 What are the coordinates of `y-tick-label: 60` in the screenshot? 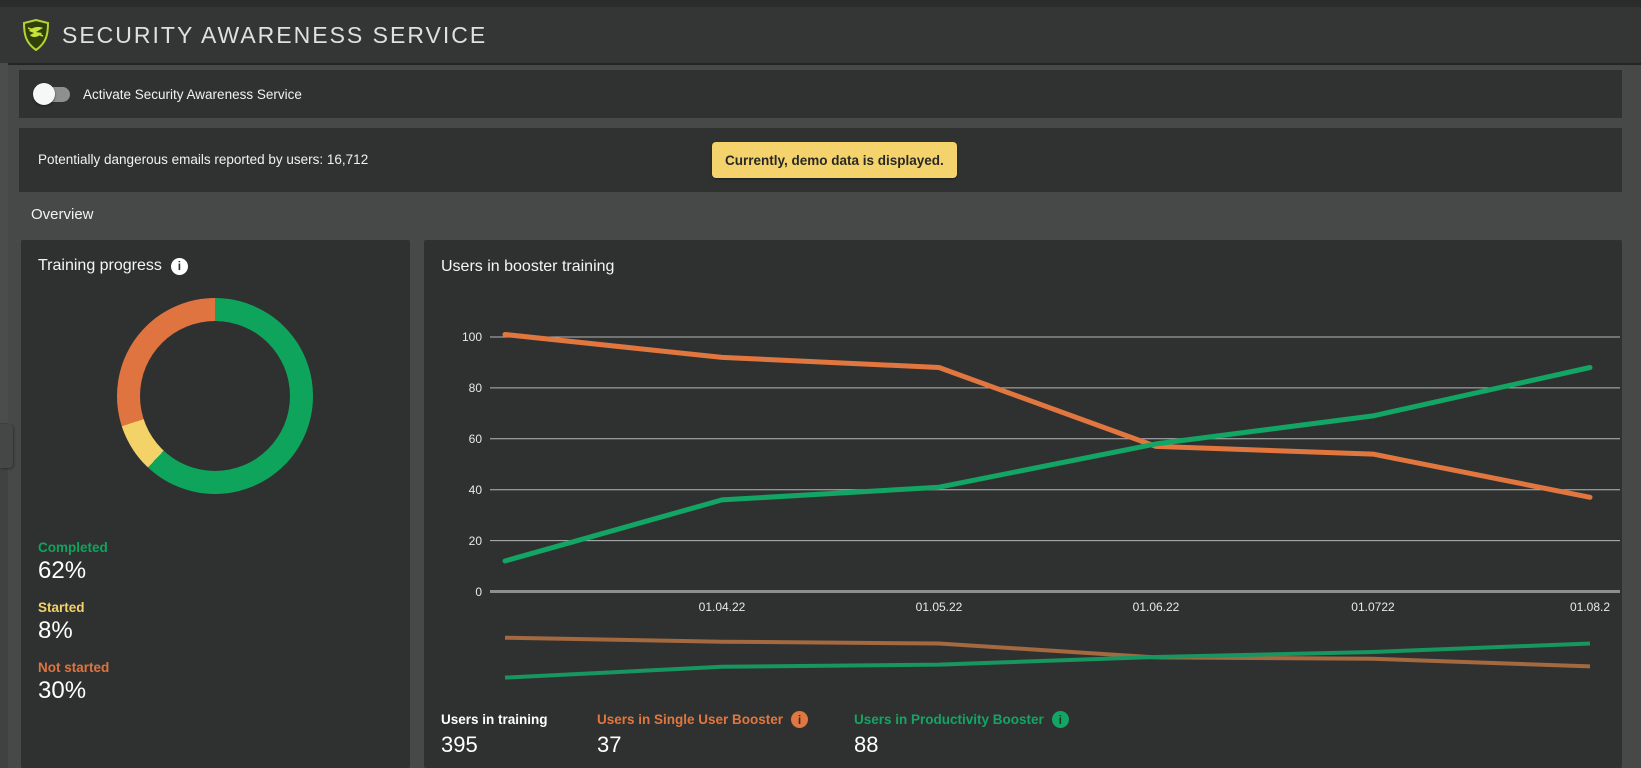 It's located at (475, 438).